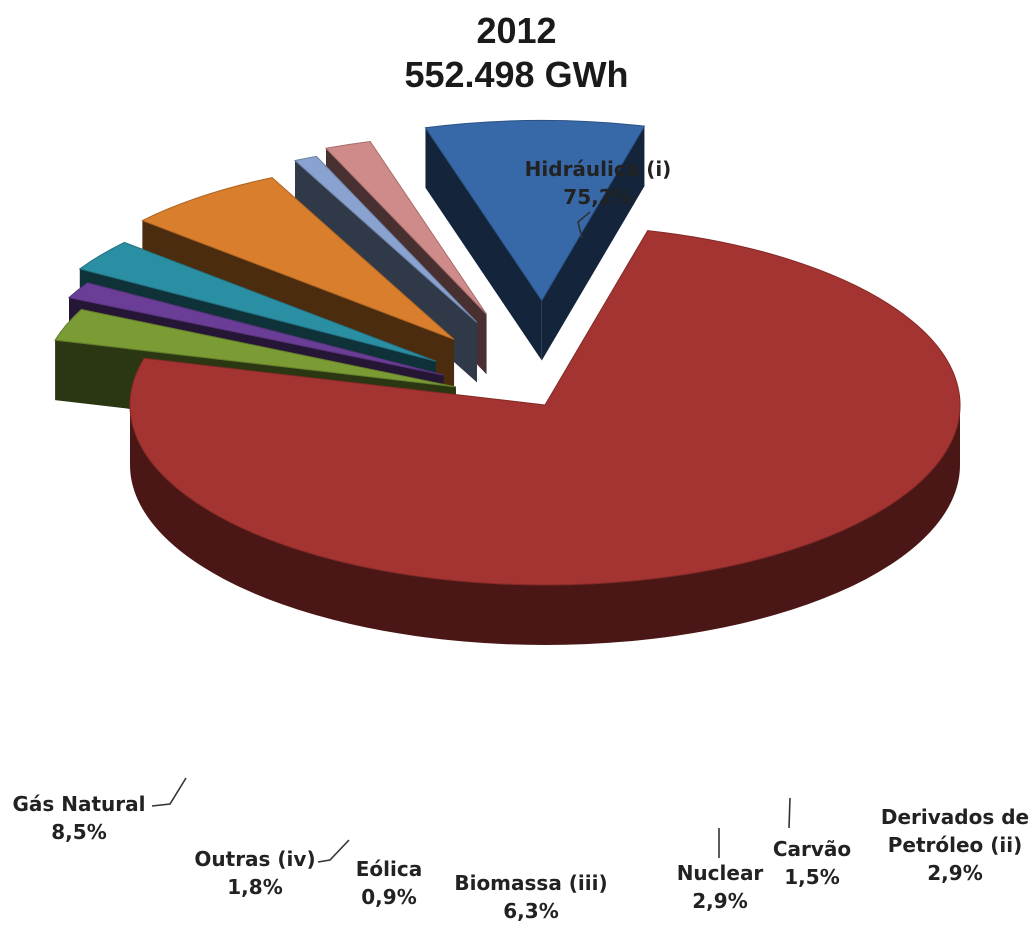  What do you see at coordinates (955, 845) in the screenshot?
I see `slice-label-derivados-de-petroleo-ii-line2: Petróleo (ii)` at bounding box center [955, 845].